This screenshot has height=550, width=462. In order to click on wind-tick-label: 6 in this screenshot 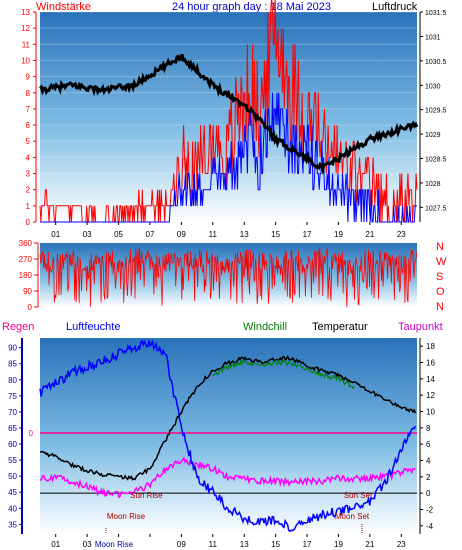, I will do `click(28, 125)`.